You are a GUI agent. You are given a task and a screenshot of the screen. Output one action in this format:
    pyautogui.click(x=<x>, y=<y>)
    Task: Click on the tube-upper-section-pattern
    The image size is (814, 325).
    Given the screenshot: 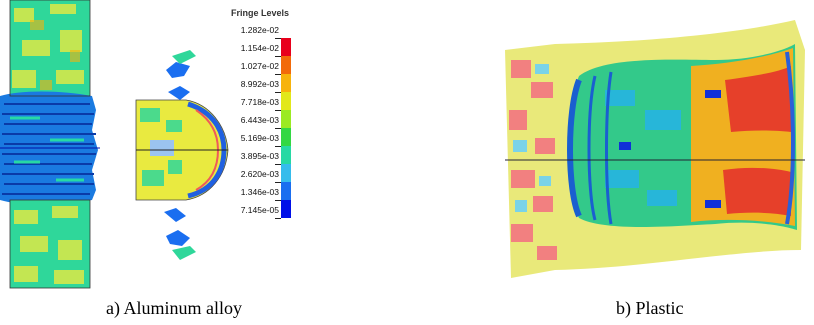 What is the action you would take?
    pyautogui.click(x=48, y=46)
    